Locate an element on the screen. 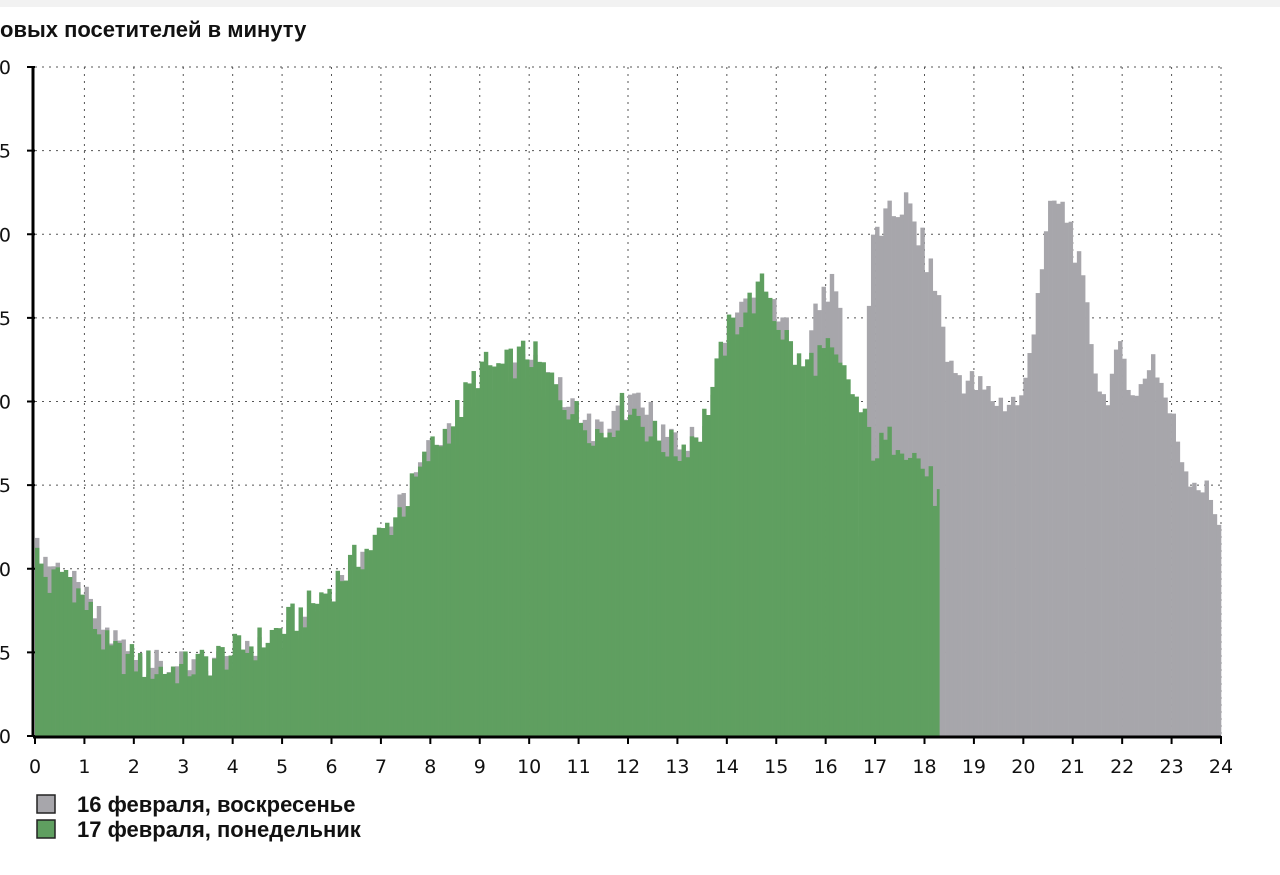  x-tick-label: 8 is located at coordinates (430, 767).